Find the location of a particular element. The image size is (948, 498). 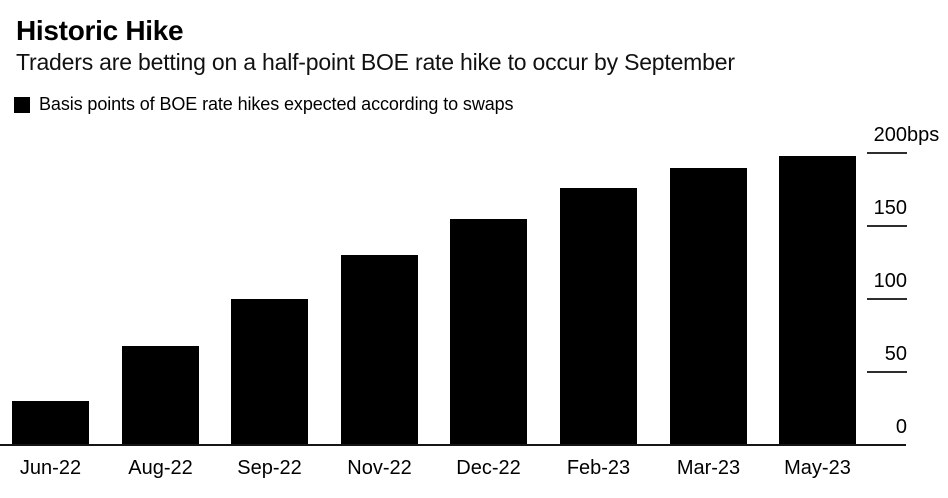

y-tick-label-200: 200 bps is located at coordinates (906, 135).